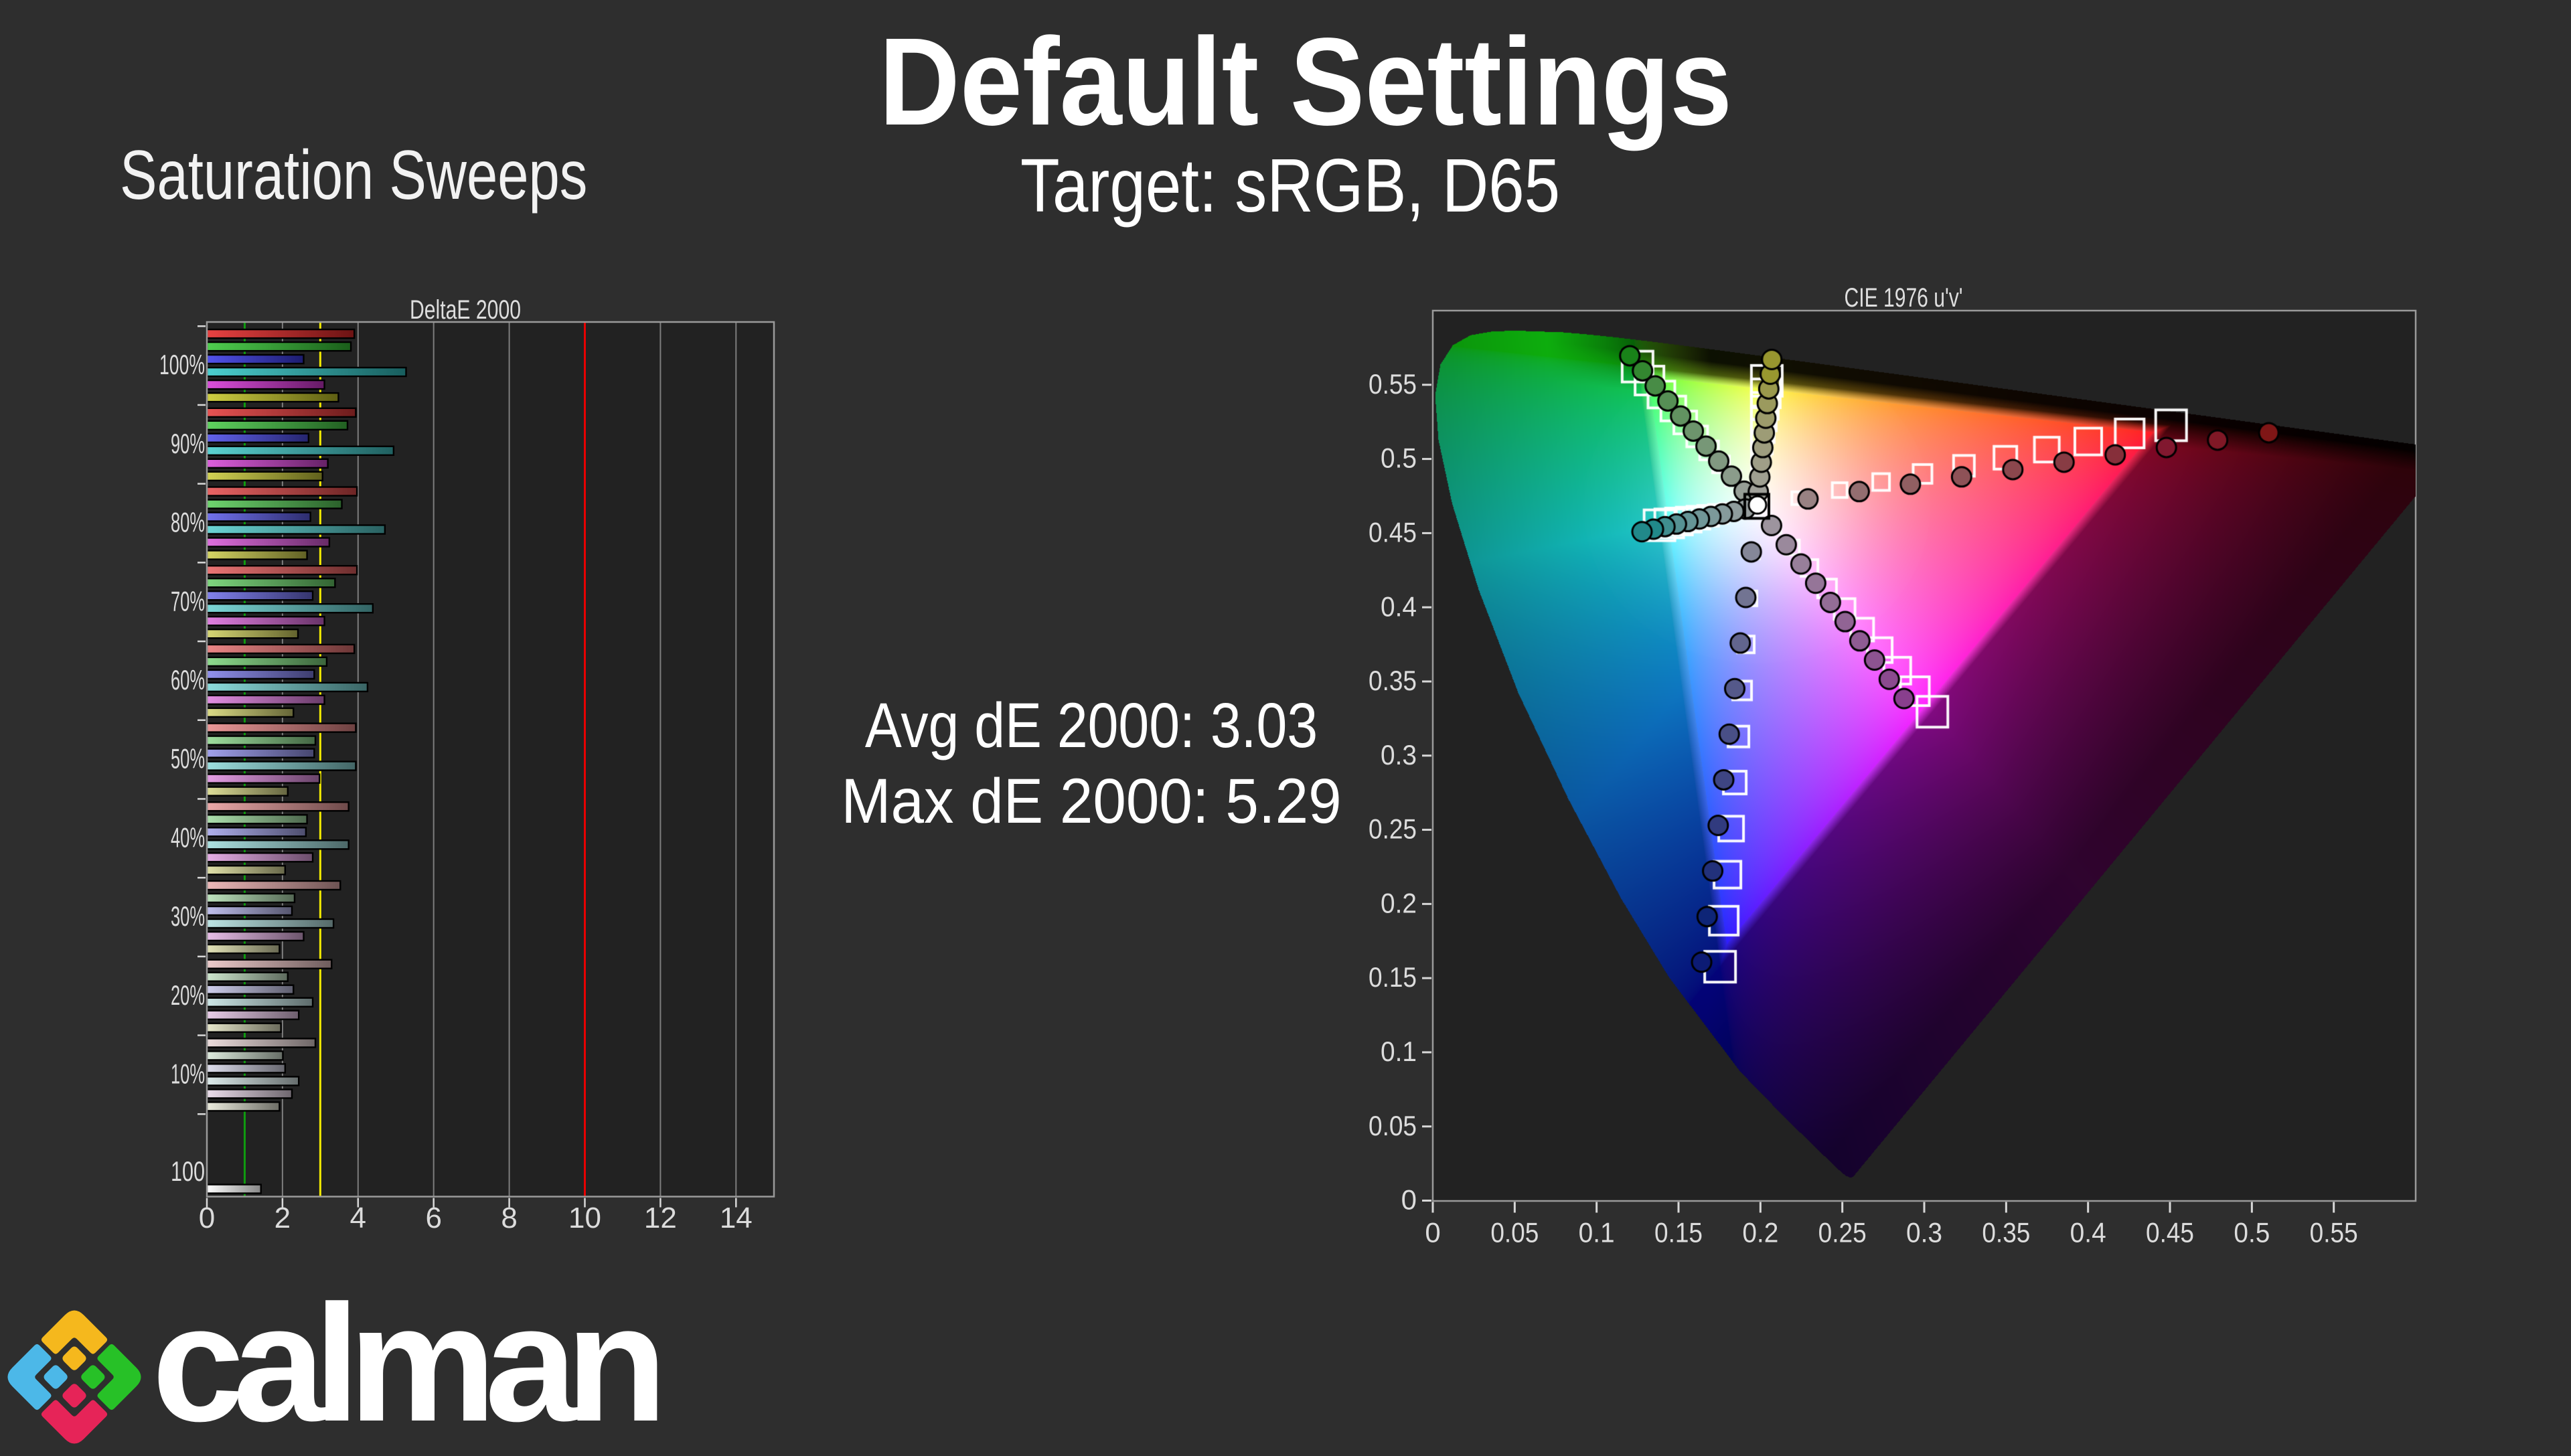  Describe the element at coordinates (736, 1218) in the screenshot. I see `svg-text: 14` at that location.